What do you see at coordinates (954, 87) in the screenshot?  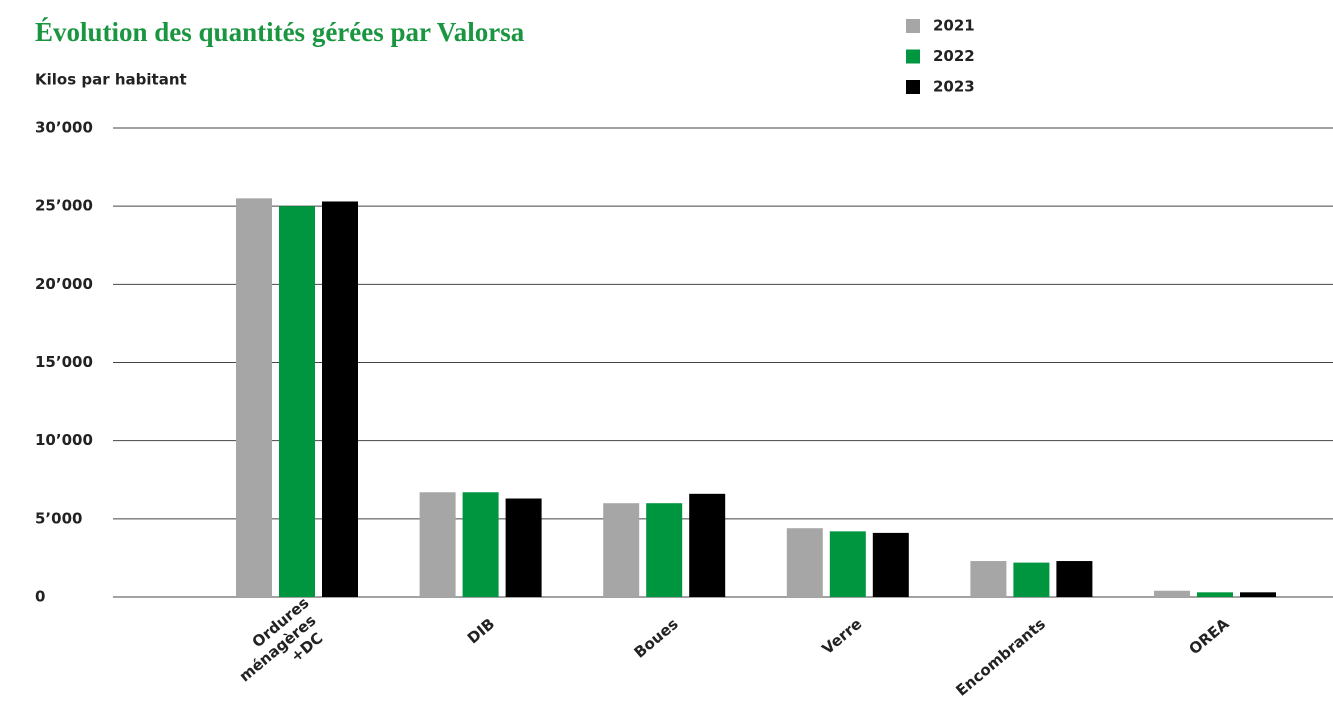 I see `legend-label: 2023` at bounding box center [954, 87].